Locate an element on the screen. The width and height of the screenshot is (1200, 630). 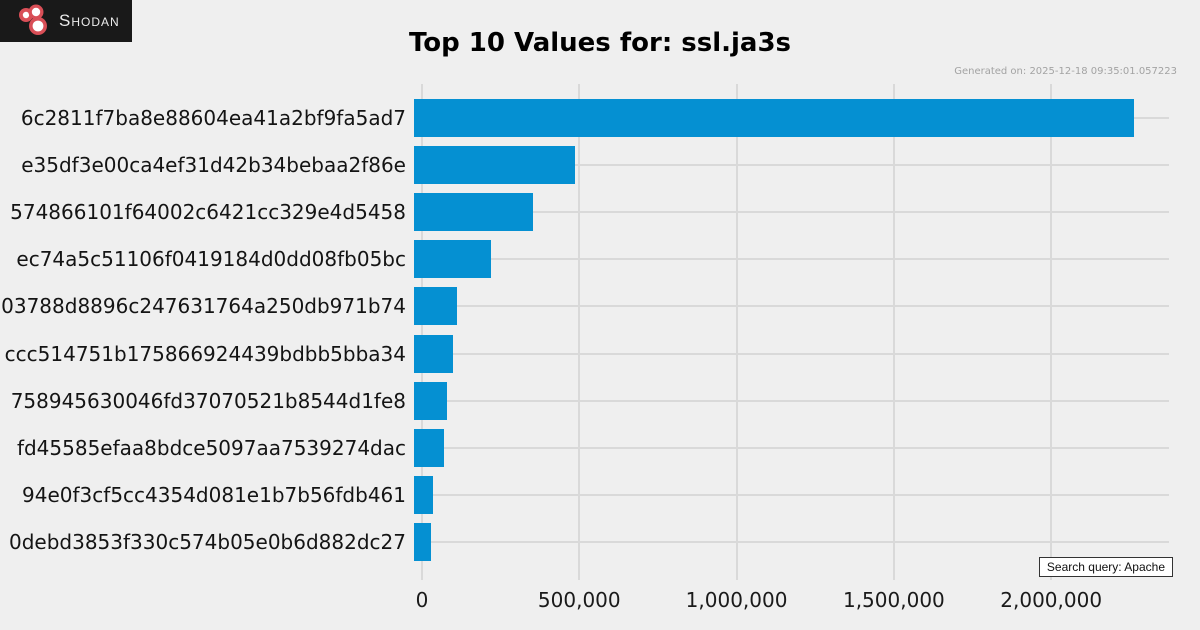
shodan-icon is located at coordinates (33, 19).